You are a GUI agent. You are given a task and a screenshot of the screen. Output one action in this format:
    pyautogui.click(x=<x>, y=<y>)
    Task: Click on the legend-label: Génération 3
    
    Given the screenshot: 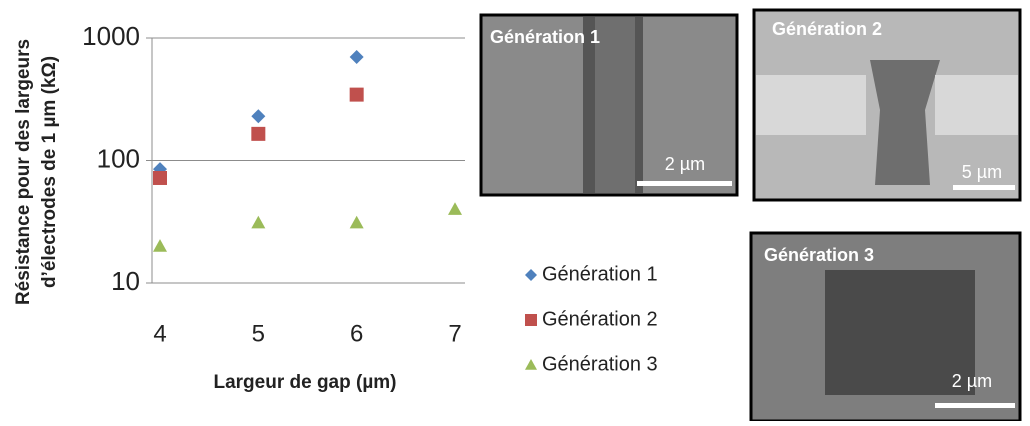 What is the action you would take?
    pyautogui.click(x=600, y=364)
    